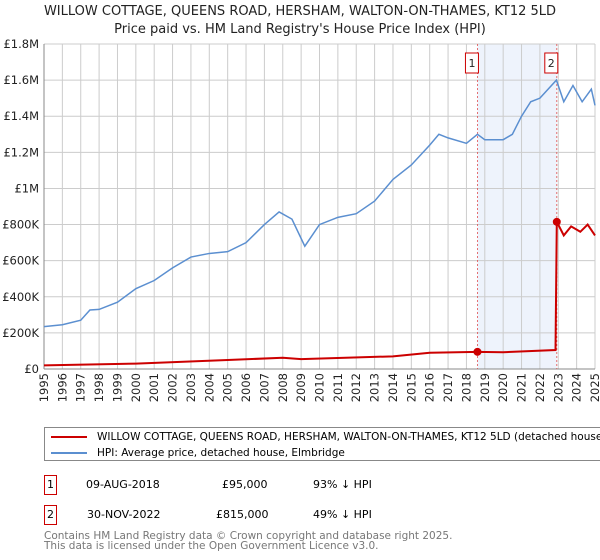 The image size is (600, 560). Describe the element at coordinates (117, 387) in the screenshot. I see `x-tick-label: 1999` at that location.